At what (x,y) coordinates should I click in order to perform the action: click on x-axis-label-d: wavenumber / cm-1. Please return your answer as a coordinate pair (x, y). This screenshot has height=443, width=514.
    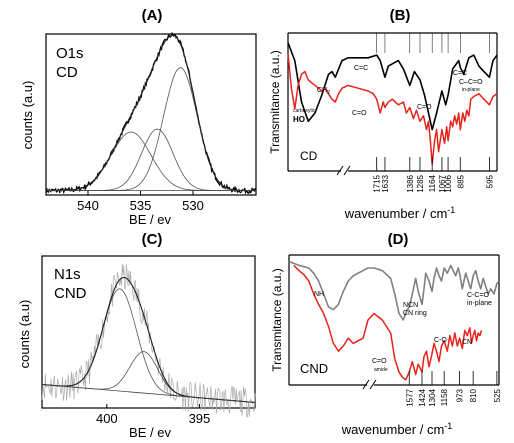
    Looking at the image, I should click on (397, 429).